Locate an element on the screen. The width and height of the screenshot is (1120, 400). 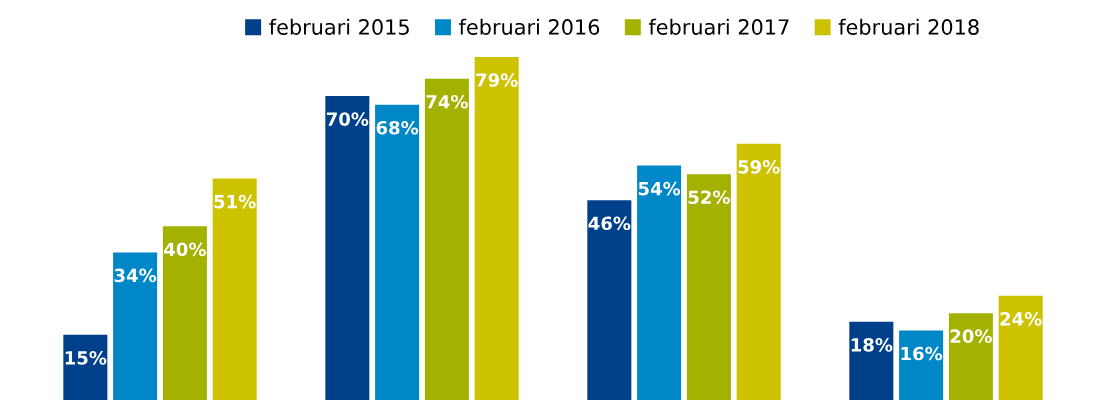
data-label: 79% is located at coordinates (497, 80).